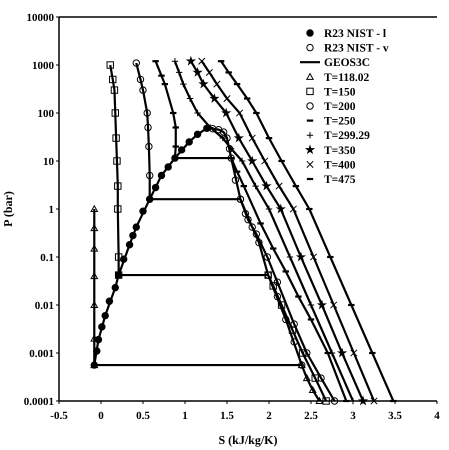 Image resolution: width=449 pixels, height=450 pixels. Describe the element at coordinates (44, 306) in the screenshot. I see `y-tick-label: 0.01` at that location.